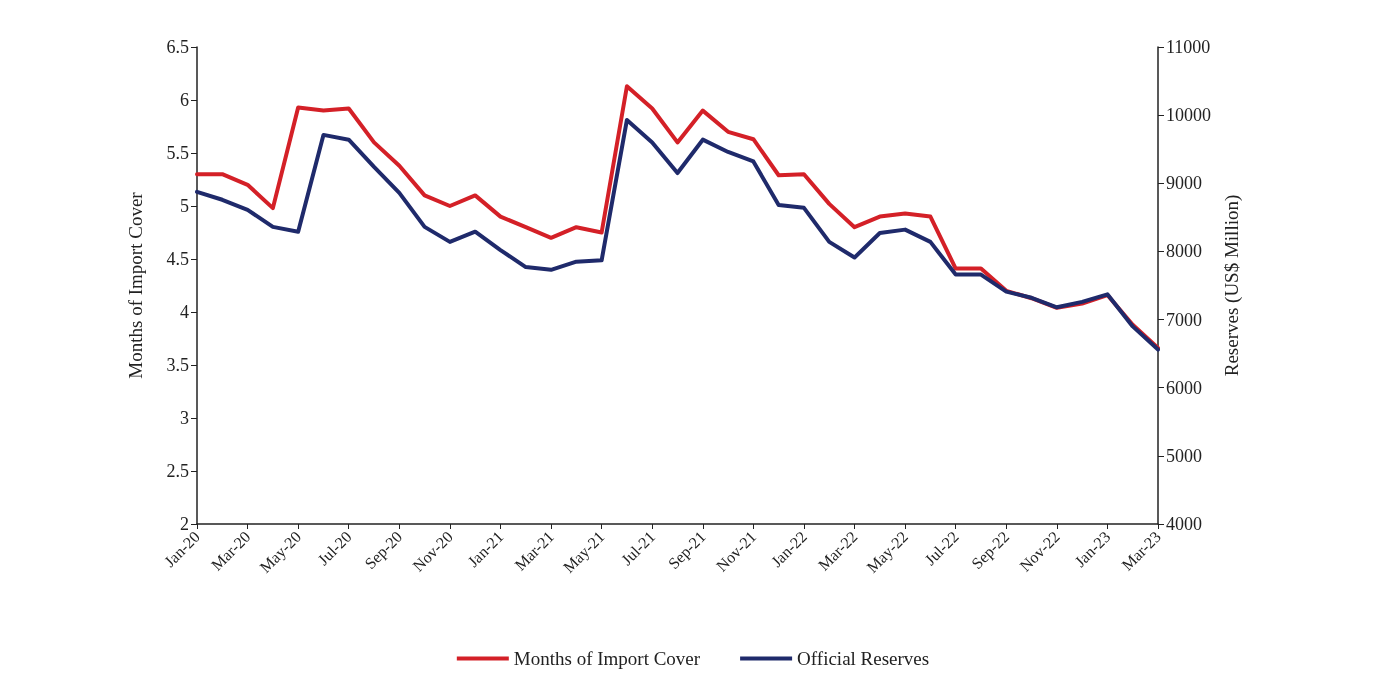 The width and height of the screenshot is (1386, 698). Describe the element at coordinates (135, 285) in the screenshot. I see `y-axis-title: Months of Import Cover` at that location.